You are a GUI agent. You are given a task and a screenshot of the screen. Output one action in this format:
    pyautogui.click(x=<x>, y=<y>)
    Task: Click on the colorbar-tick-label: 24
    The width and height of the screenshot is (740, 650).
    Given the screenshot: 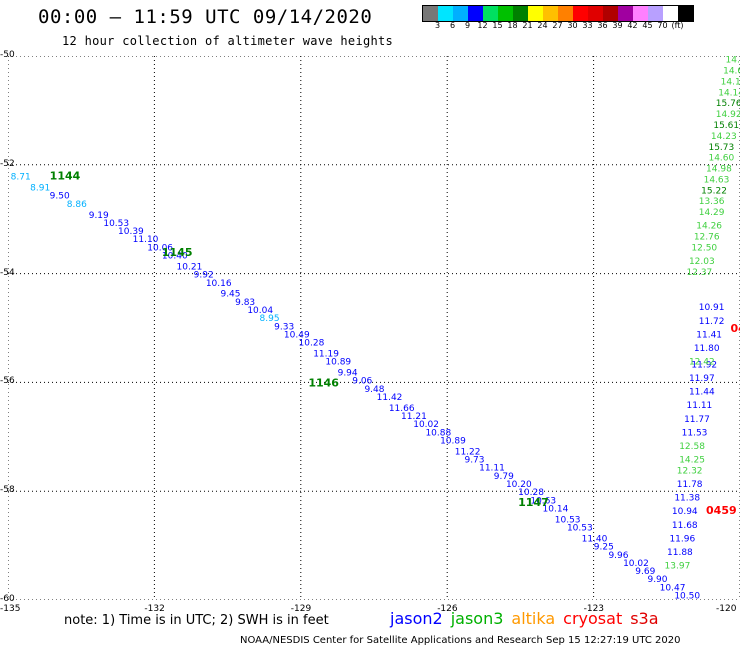 What is the action you would take?
    pyautogui.click(x=542, y=25)
    